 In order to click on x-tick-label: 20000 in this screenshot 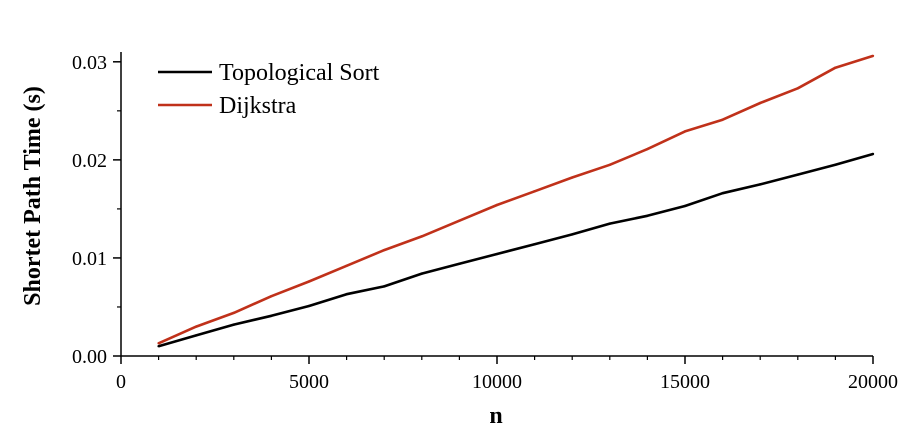, I will do `click(873, 382)`.